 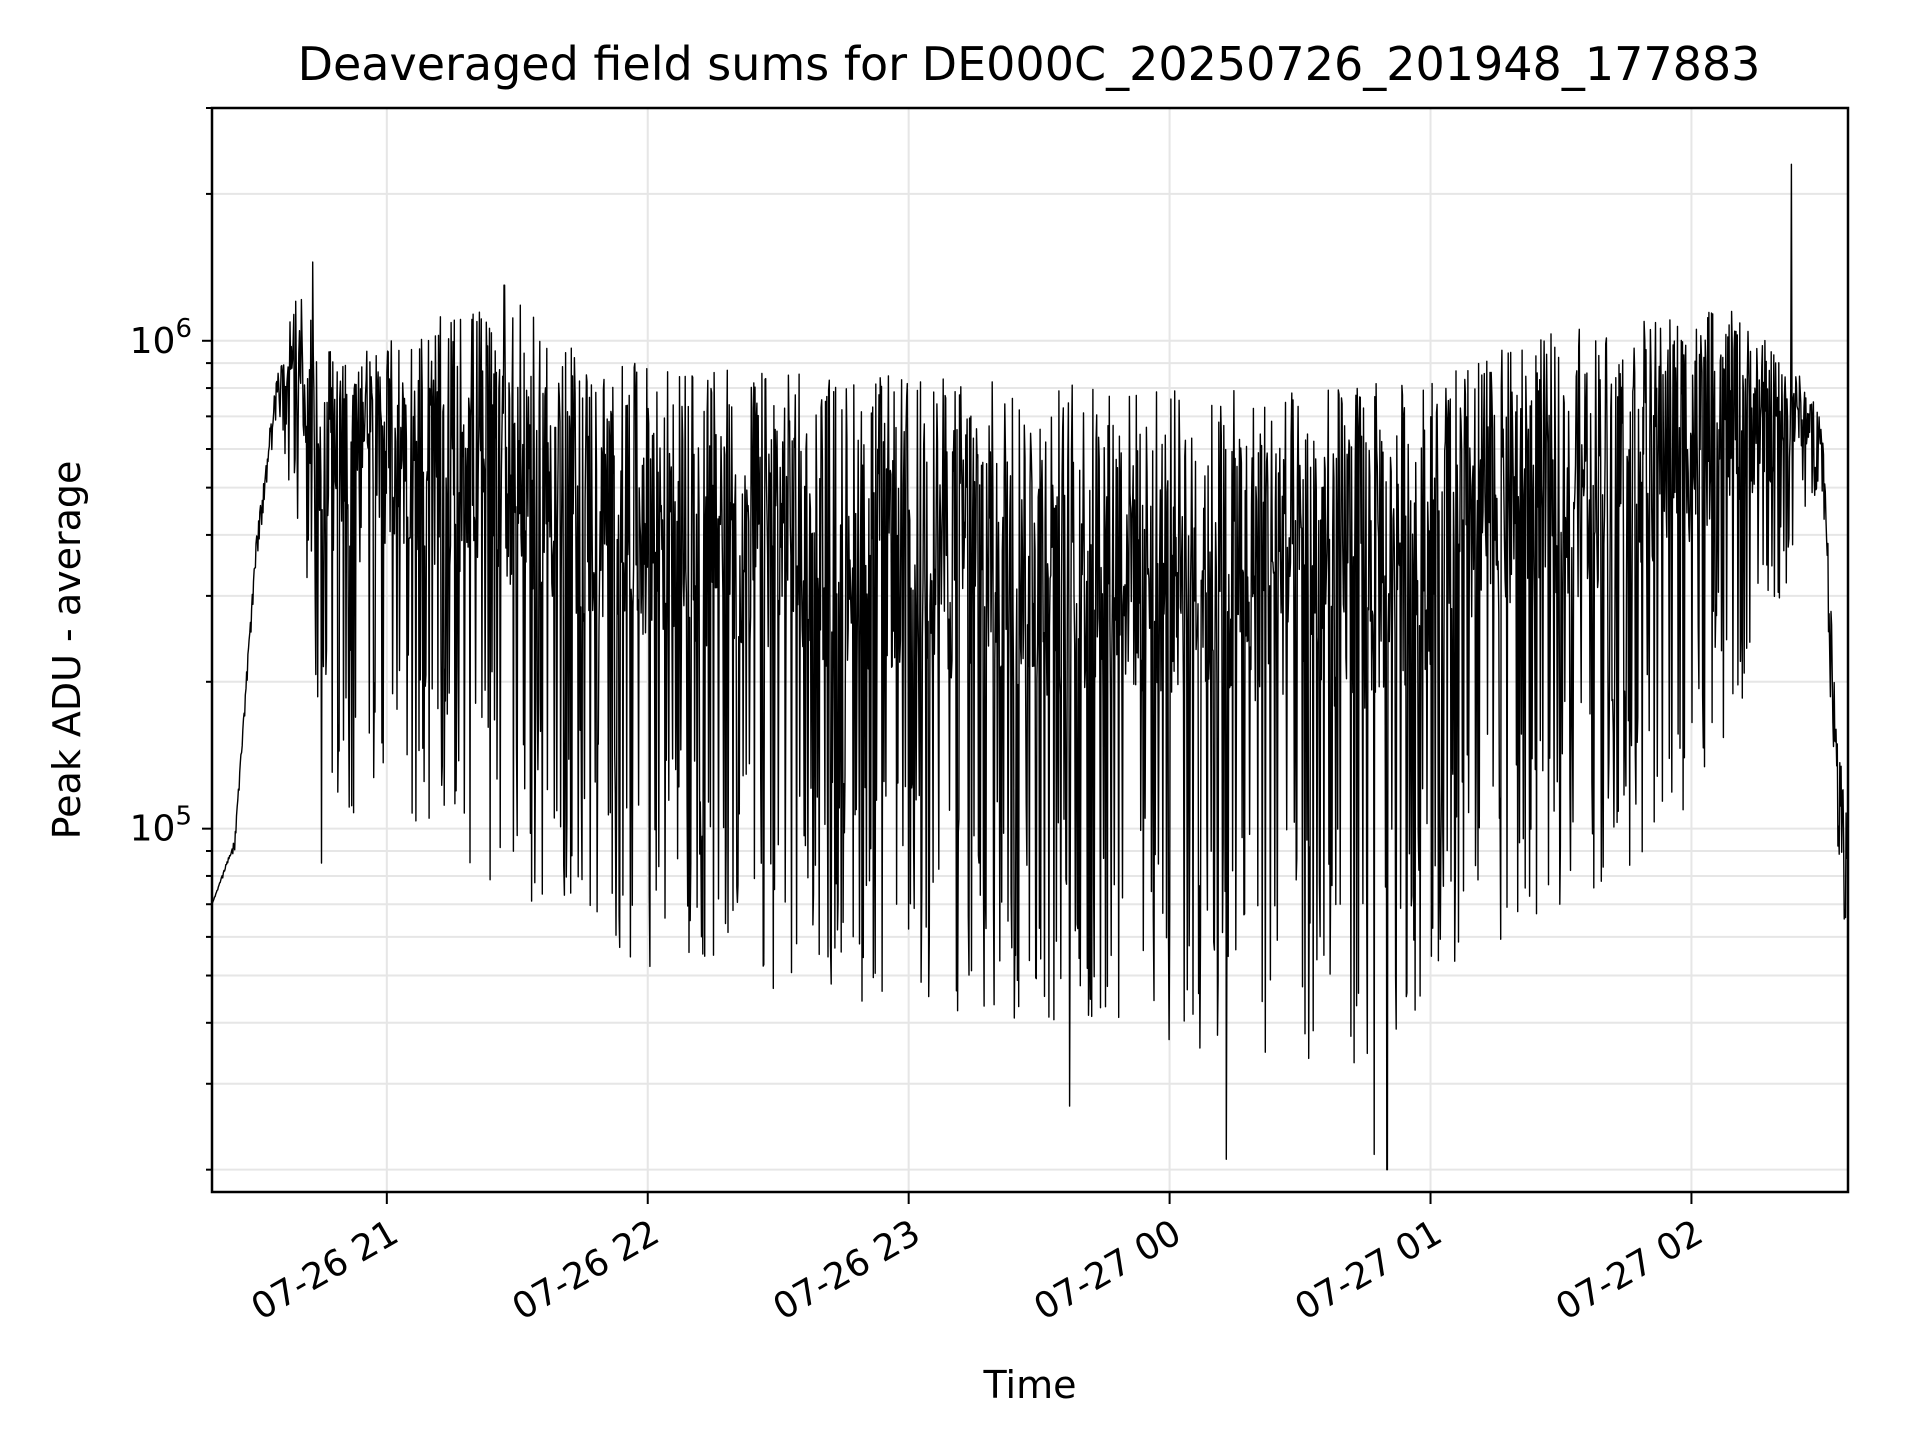 What do you see at coordinates (325, 1270) in the screenshot?
I see `x-tick-label: 07-26 21` at bounding box center [325, 1270].